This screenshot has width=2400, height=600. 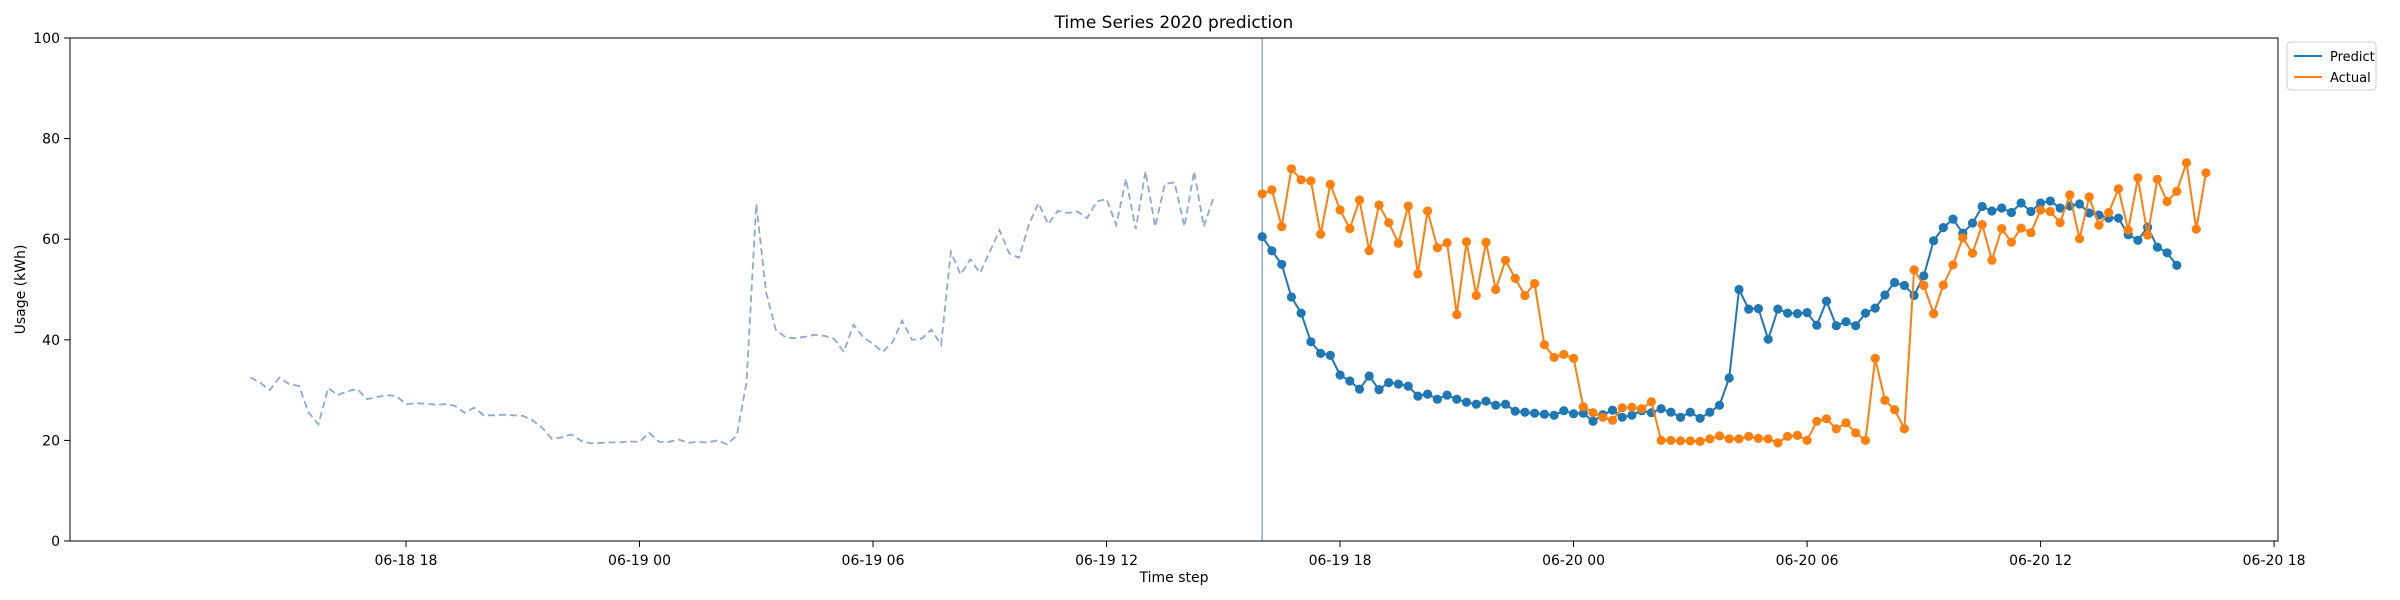 What do you see at coordinates (55, 542) in the screenshot?
I see `y-tick-label: 0` at bounding box center [55, 542].